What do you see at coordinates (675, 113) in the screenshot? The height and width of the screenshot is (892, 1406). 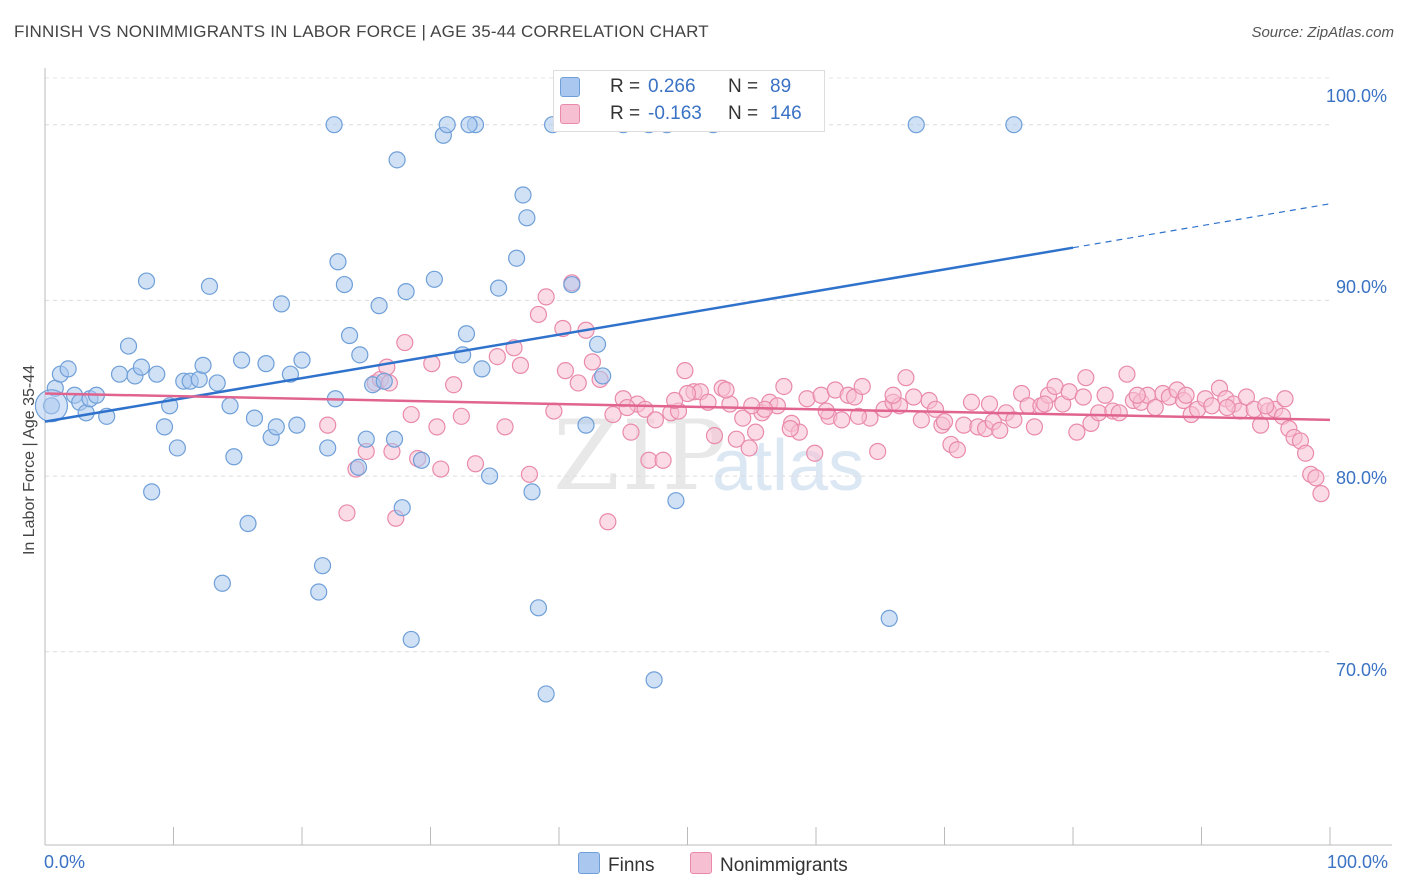 I see `nonimm-r-value: -0.163` at bounding box center [675, 113].